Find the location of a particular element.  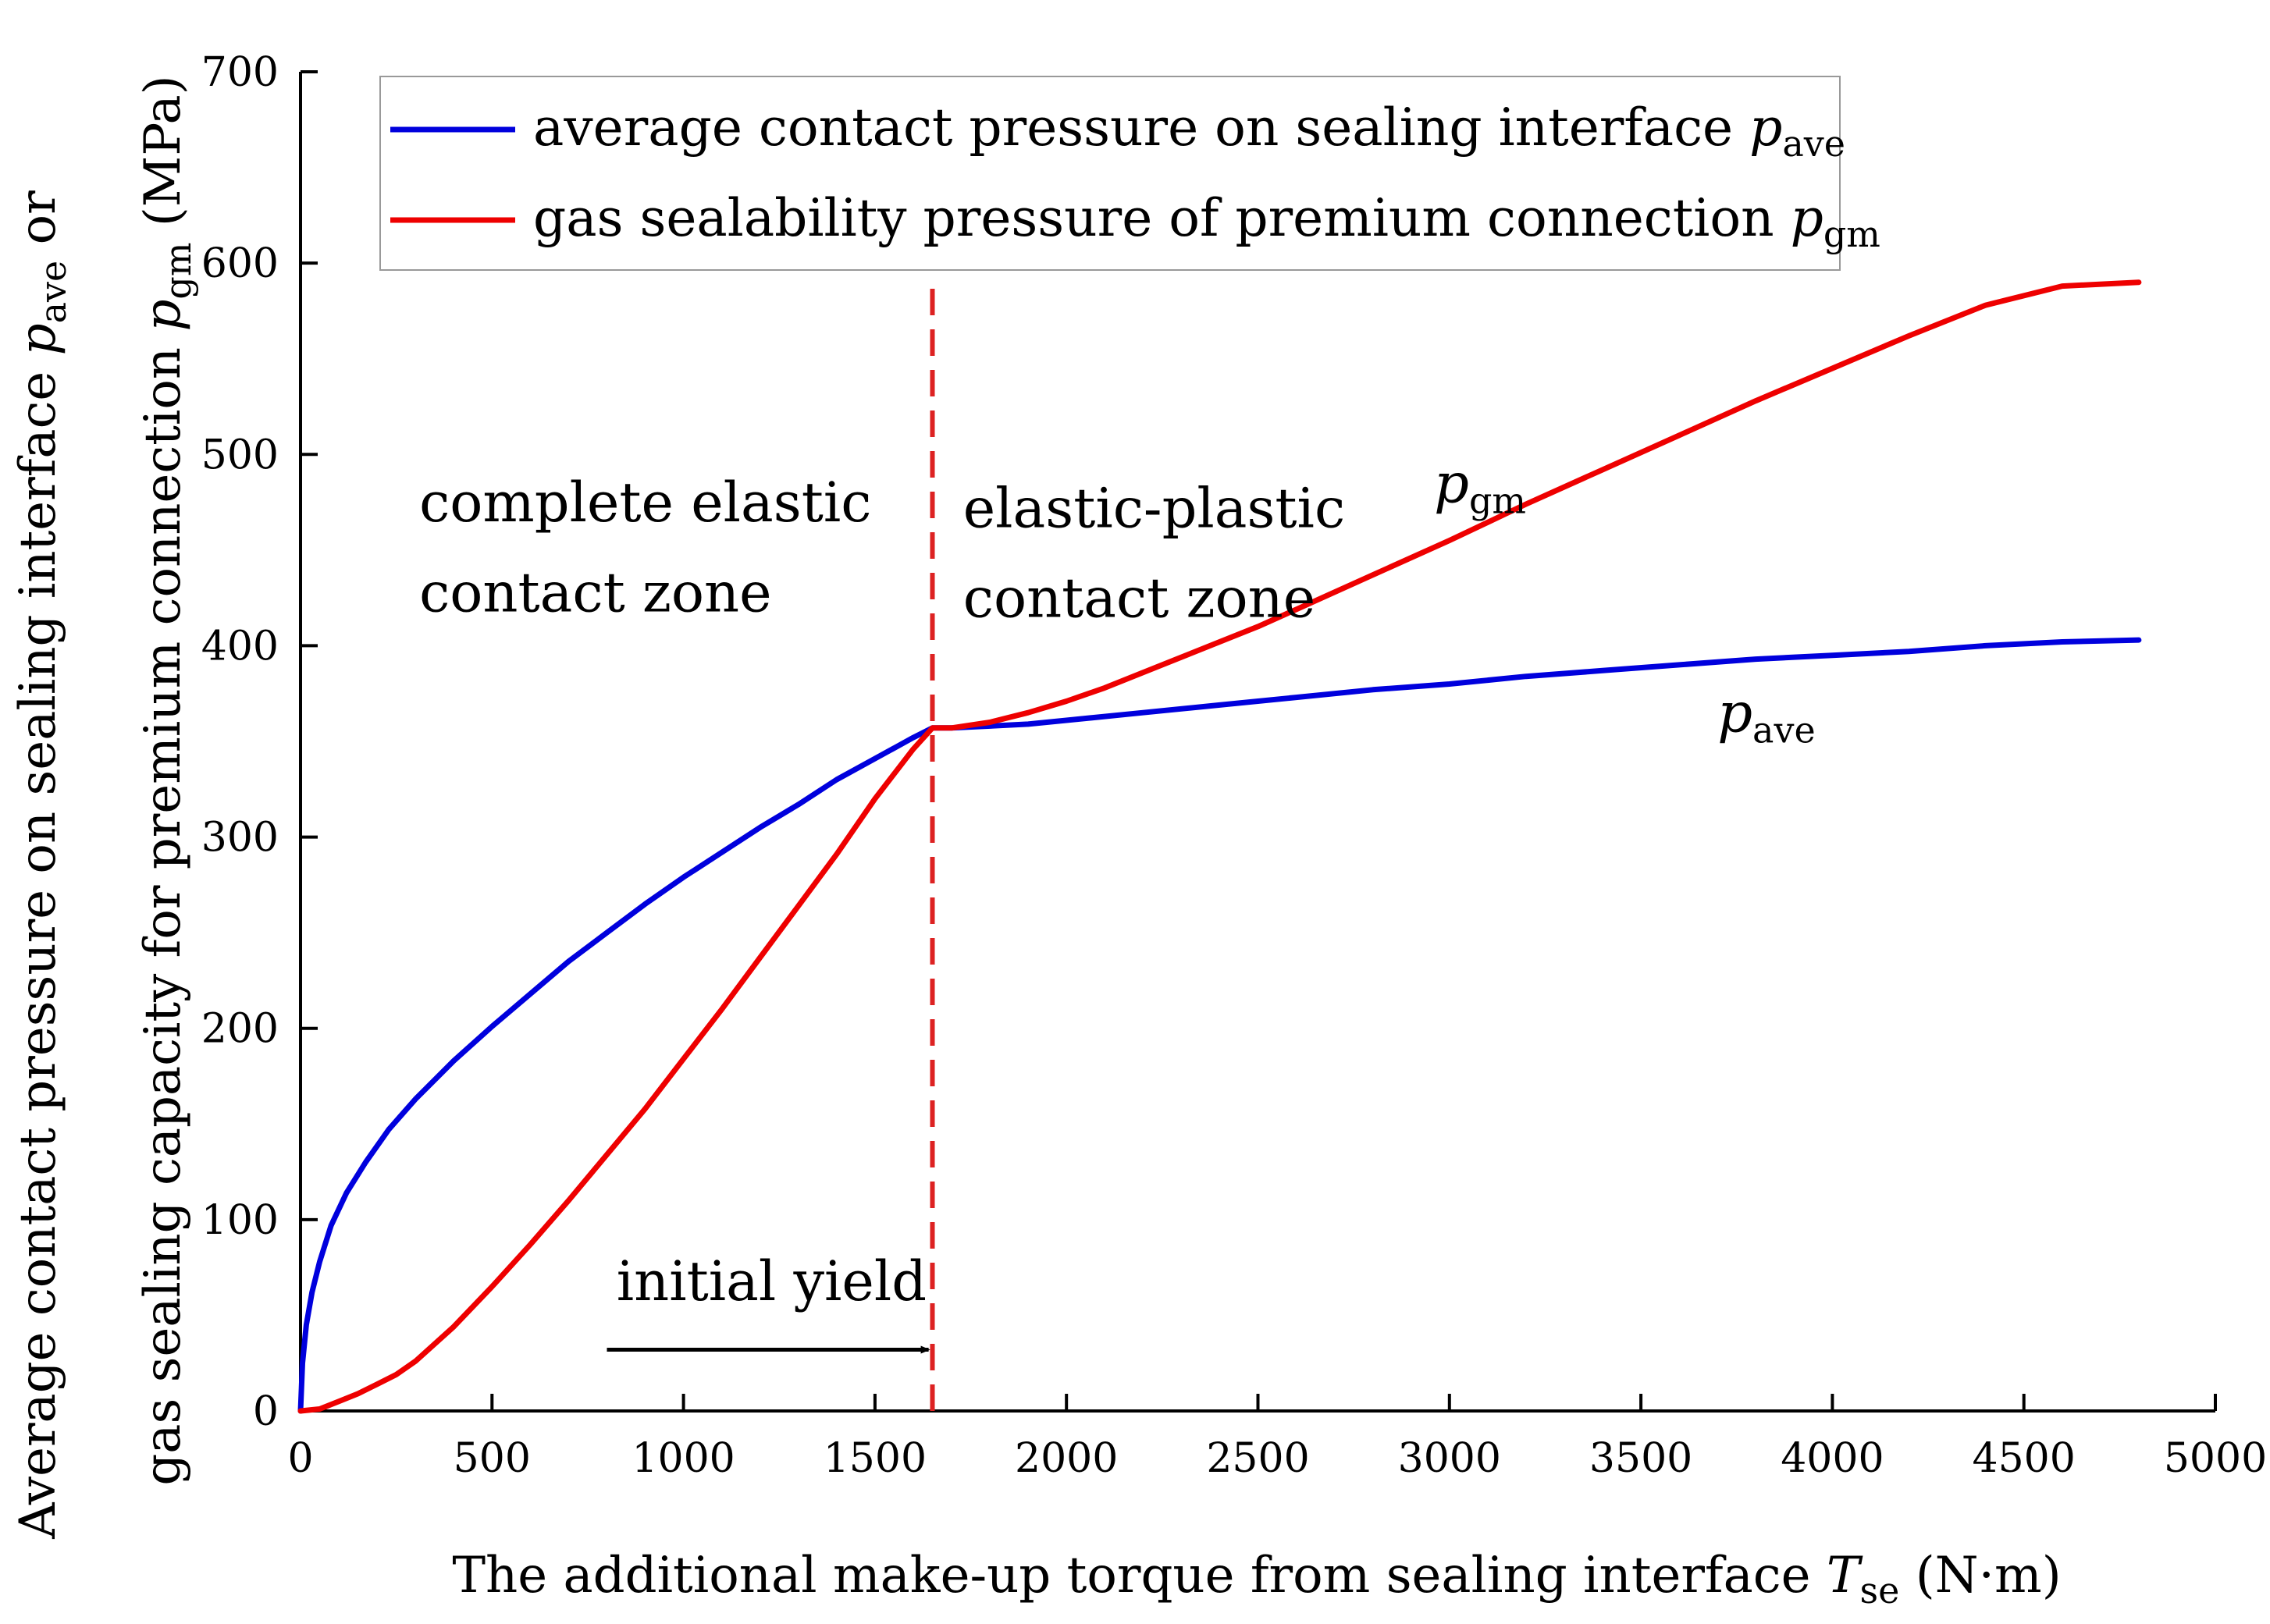

y-axis-label-line2-sub: gm is located at coordinates (178, 270).